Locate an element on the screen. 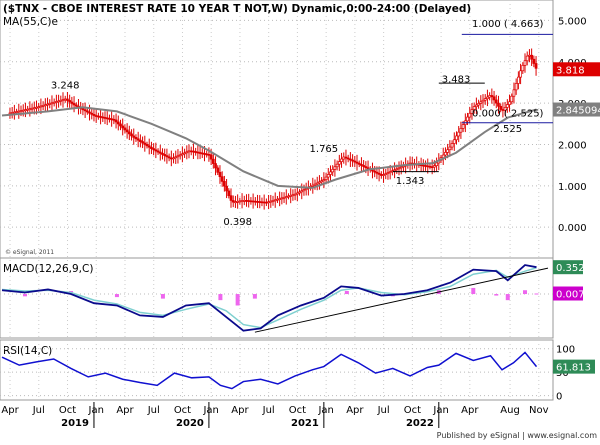 Image resolution: width=600 pixels, height=445 pixels. last-value-label: 2.845094 is located at coordinates (578, 111).